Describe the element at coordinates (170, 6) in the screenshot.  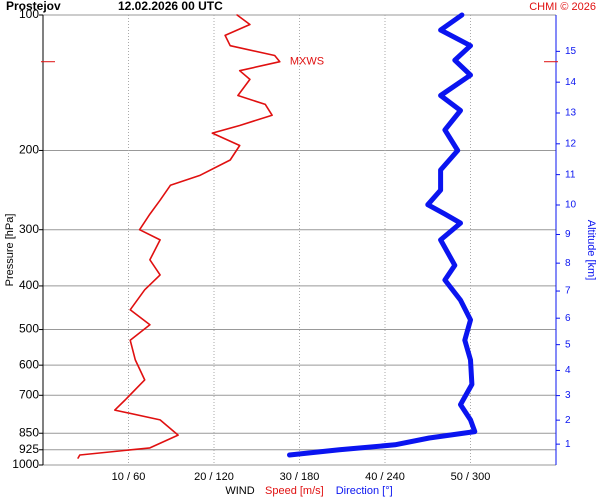
I see `chart-subtitle: 12.02.2026 00 UTC` at that location.